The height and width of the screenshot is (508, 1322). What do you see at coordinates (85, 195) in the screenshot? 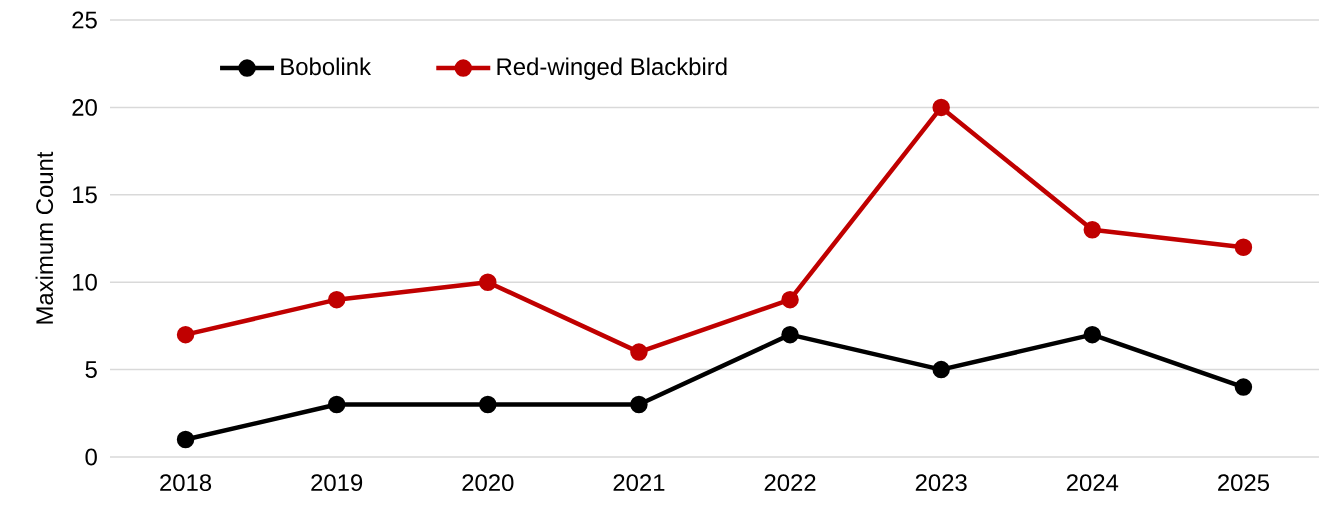
I see `y-tick-label: 15` at bounding box center [85, 195].